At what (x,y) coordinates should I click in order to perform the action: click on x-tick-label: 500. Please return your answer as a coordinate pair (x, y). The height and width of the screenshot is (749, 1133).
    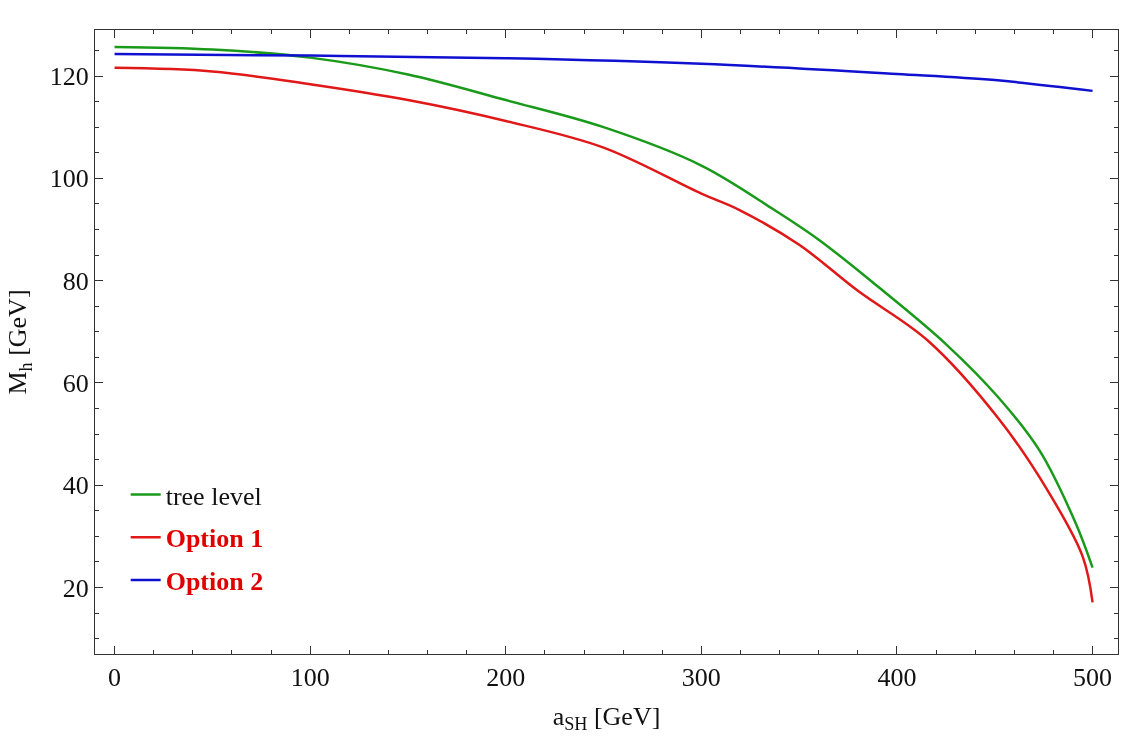
    Looking at the image, I should click on (1093, 678).